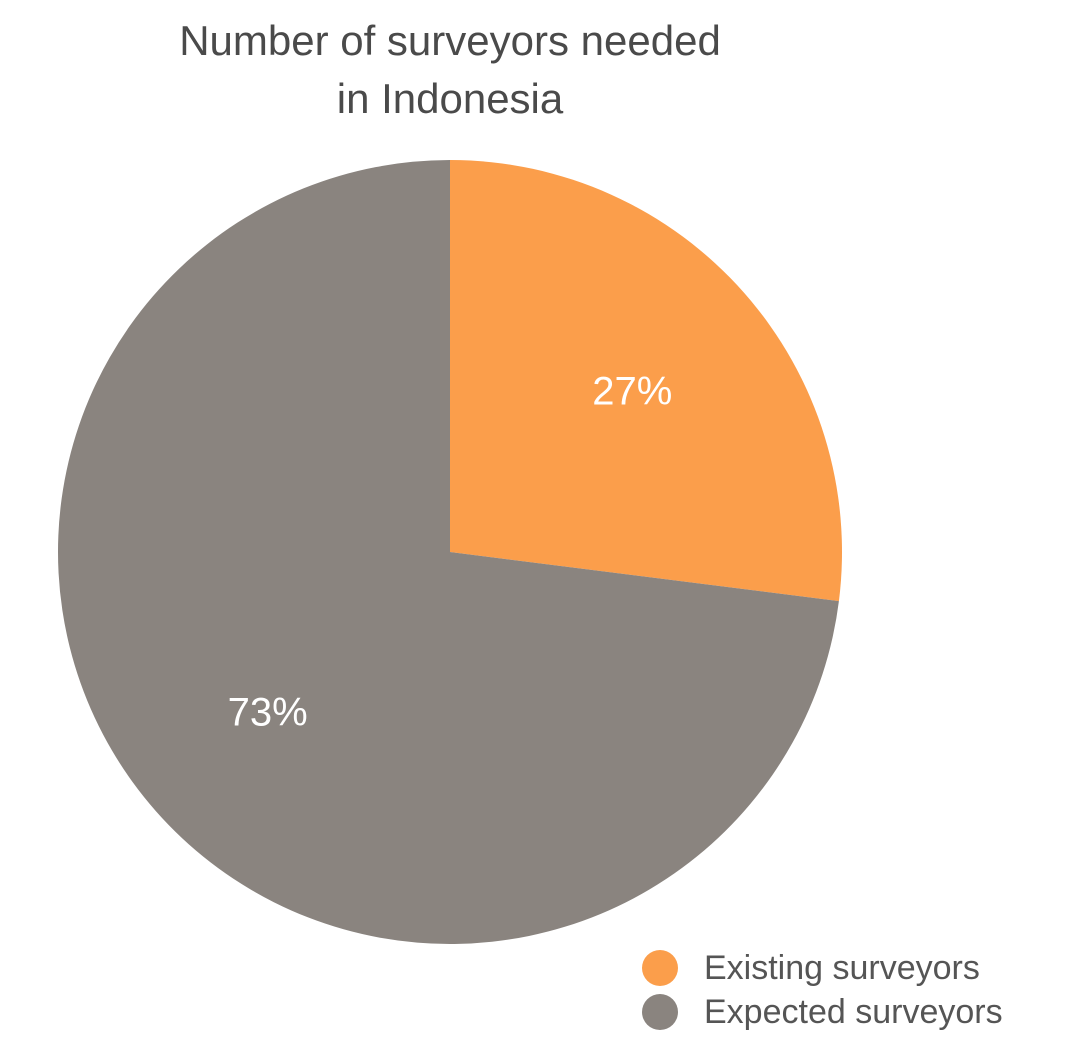 The width and height of the screenshot is (1090, 1058). I want to click on legend-label-existing: Existing surveyors, so click(842, 967).